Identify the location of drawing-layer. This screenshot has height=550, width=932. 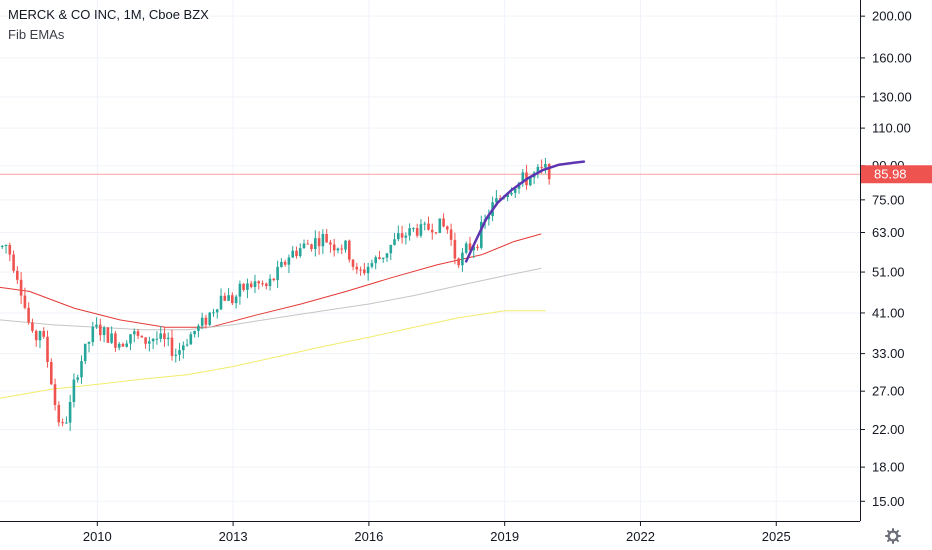
(525, 211).